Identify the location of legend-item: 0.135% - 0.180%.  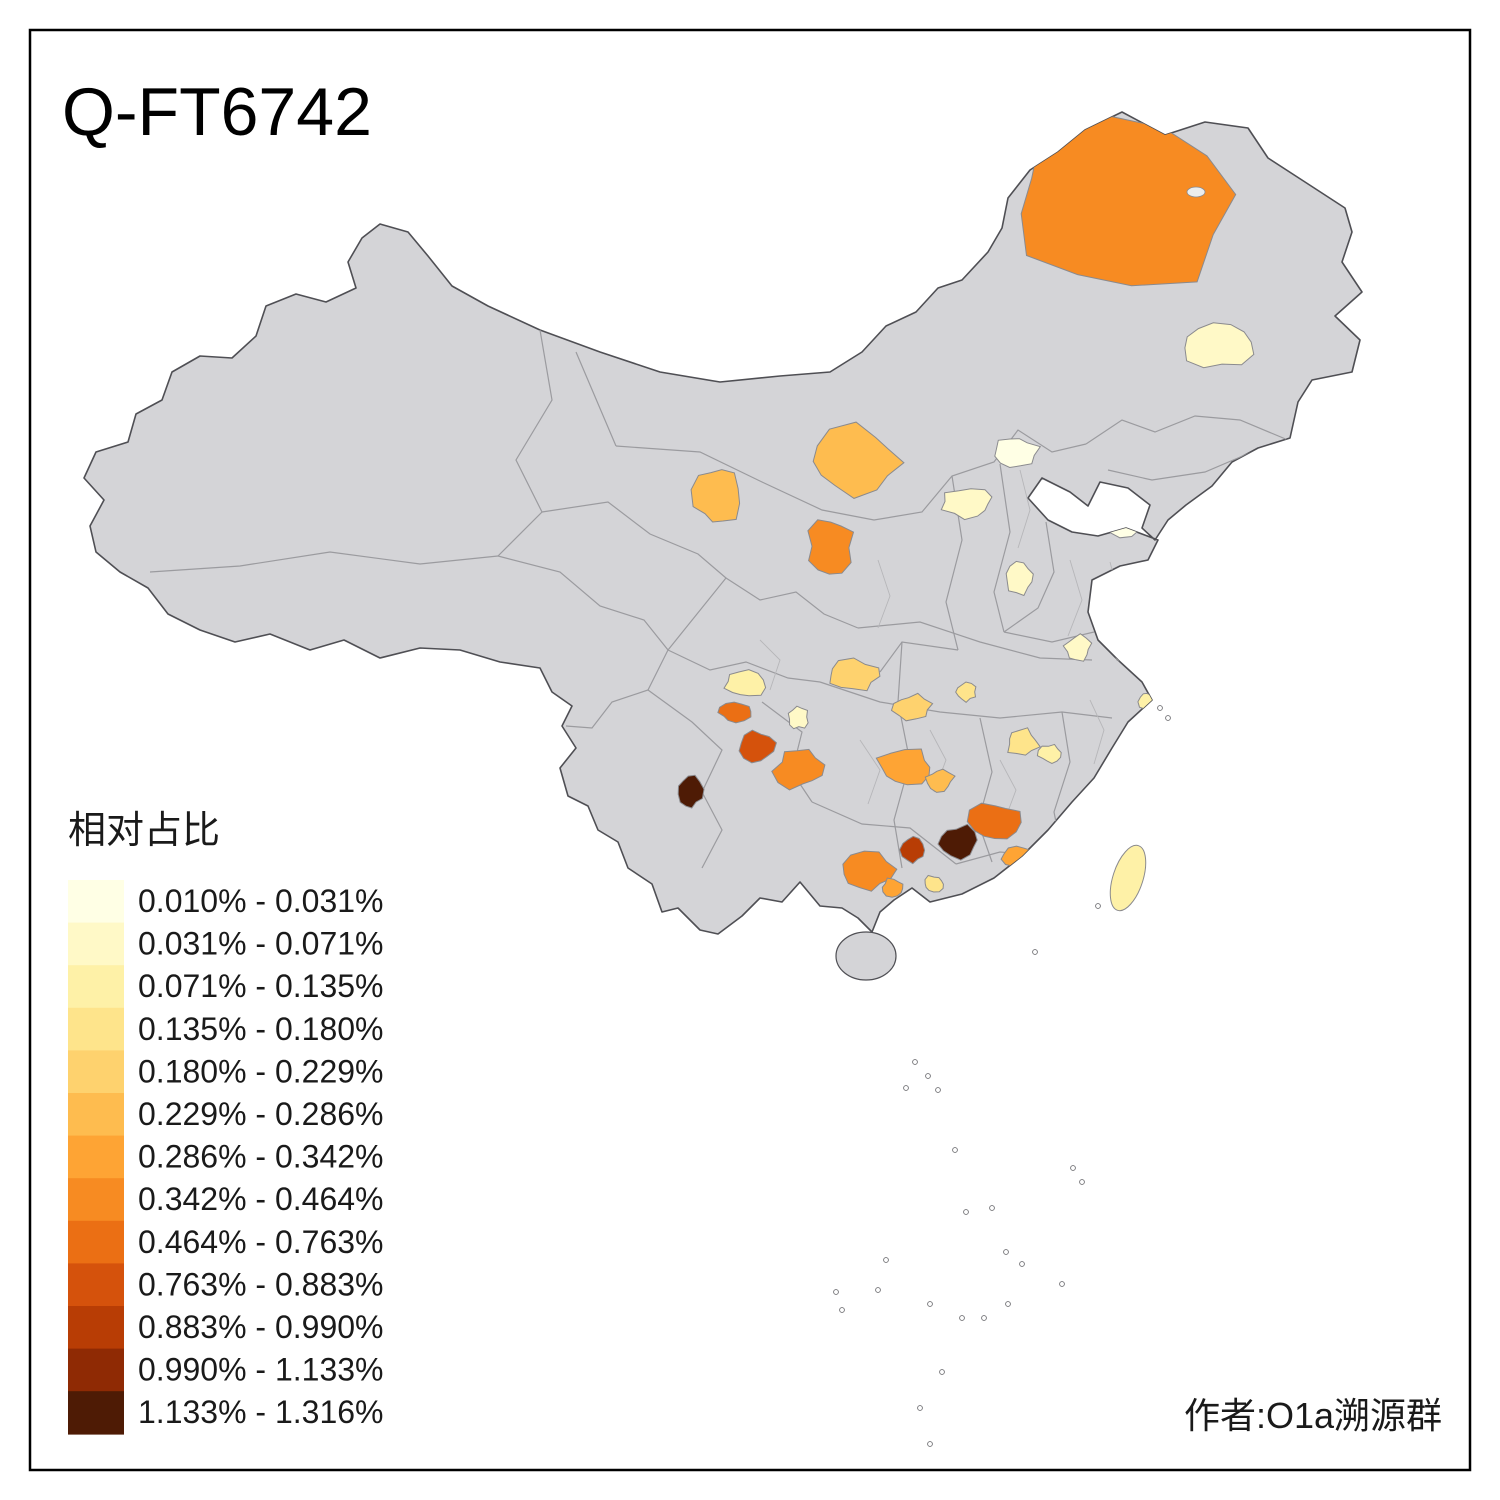
(226, 1029).